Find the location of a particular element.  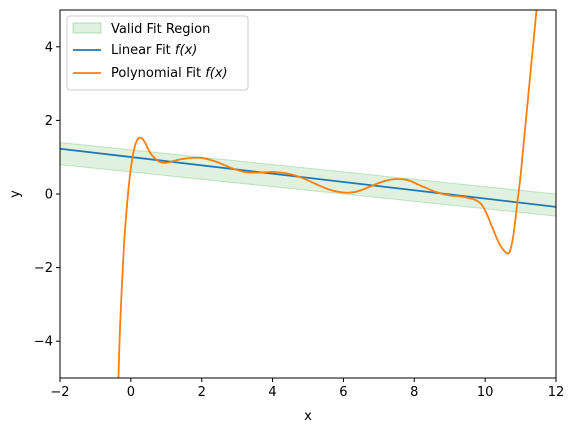

legend-label-band: Valid Fit Region is located at coordinates (160, 29).